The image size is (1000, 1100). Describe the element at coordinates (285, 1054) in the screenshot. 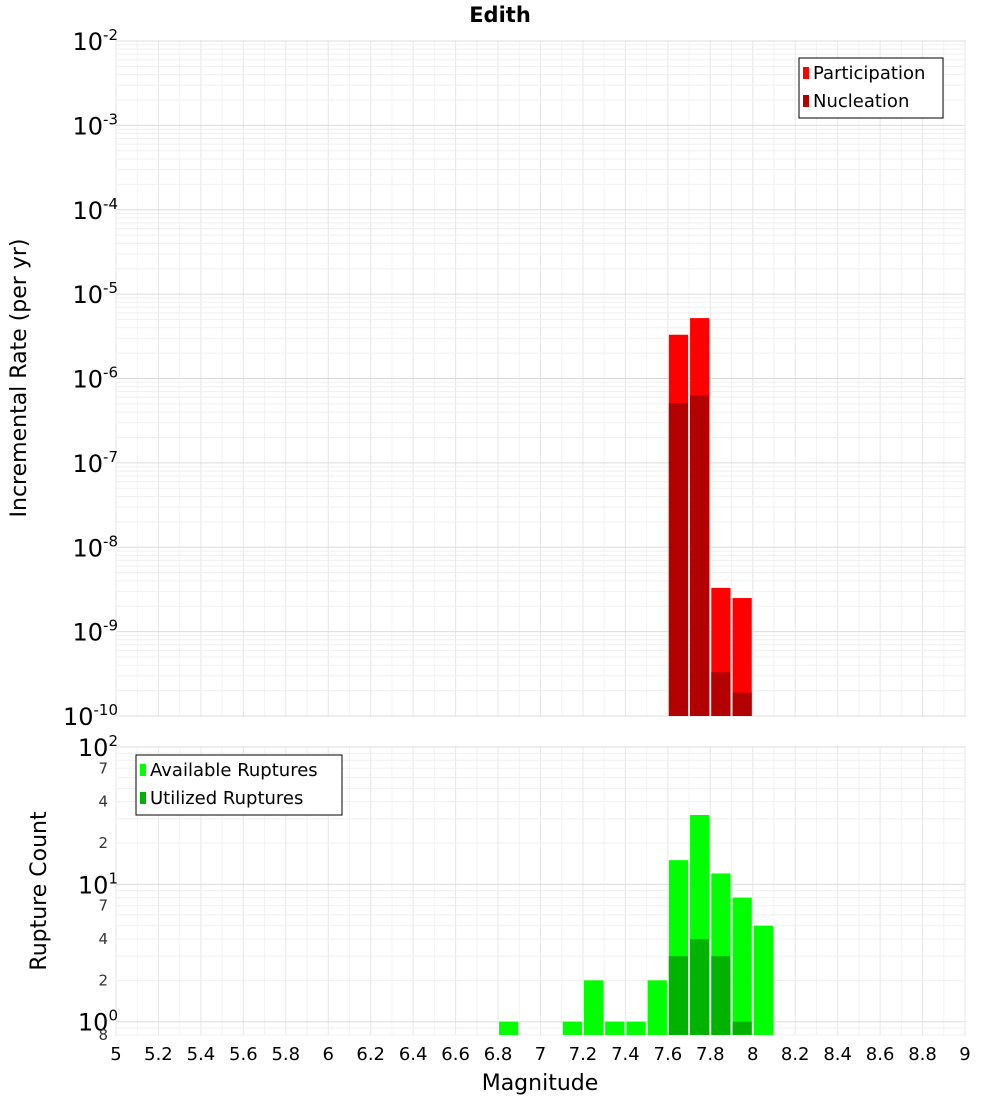

I see `x-tick-label: 5.8` at that location.